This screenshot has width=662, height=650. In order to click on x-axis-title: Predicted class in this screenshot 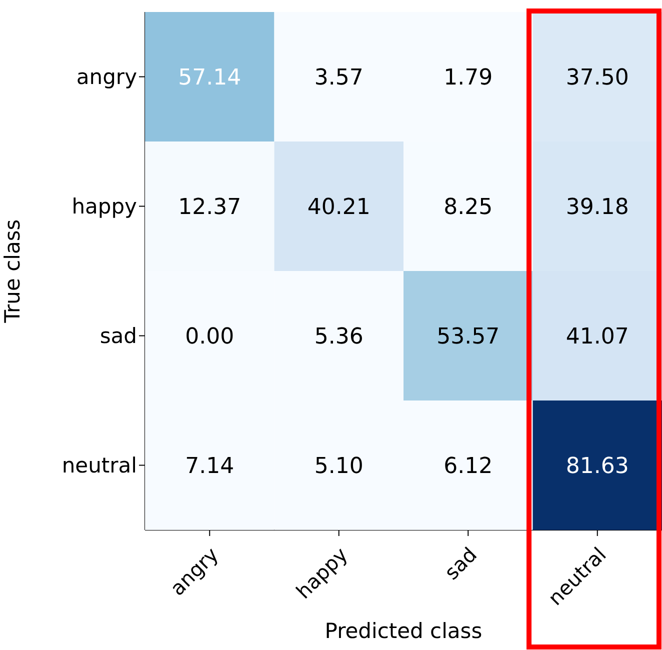, I will do `click(403, 631)`.